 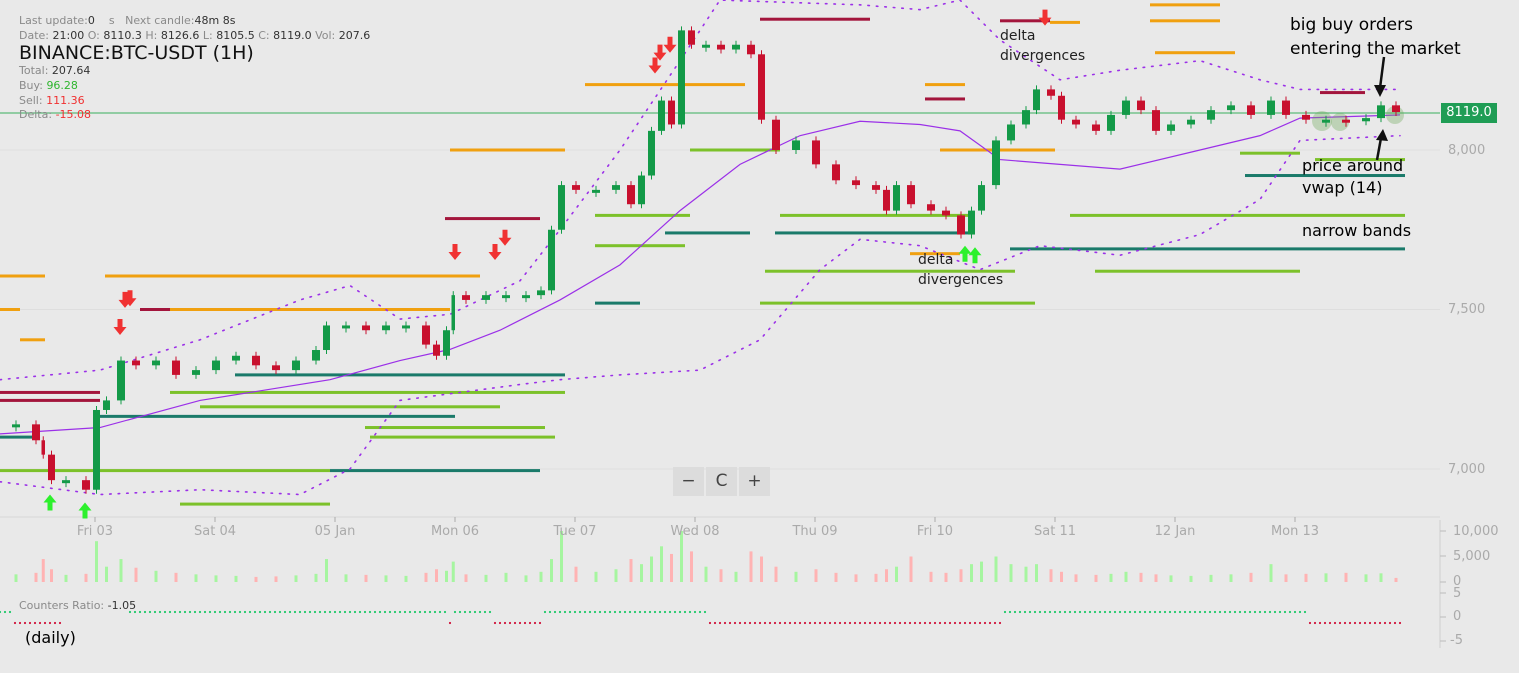 What do you see at coordinates (754, 481) in the screenshot?
I see `zoom-in-button: +` at bounding box center [754, 481].